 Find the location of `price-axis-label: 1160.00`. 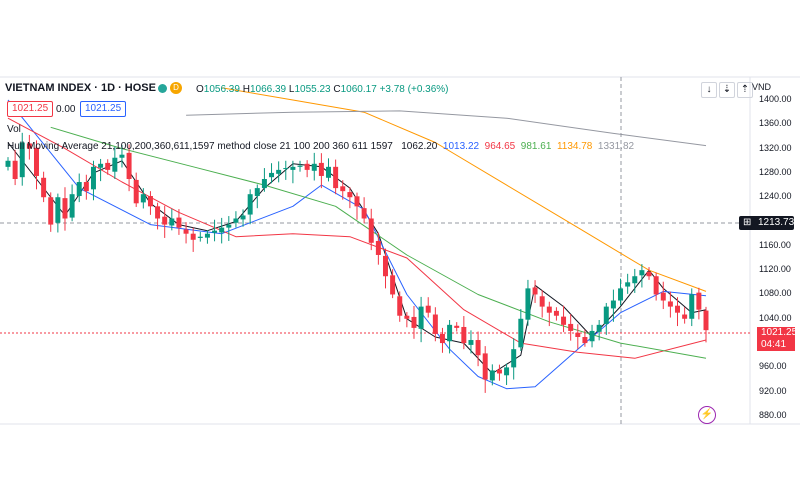

price-axis-label: 1160.00 is located at coordinates (775, 244).